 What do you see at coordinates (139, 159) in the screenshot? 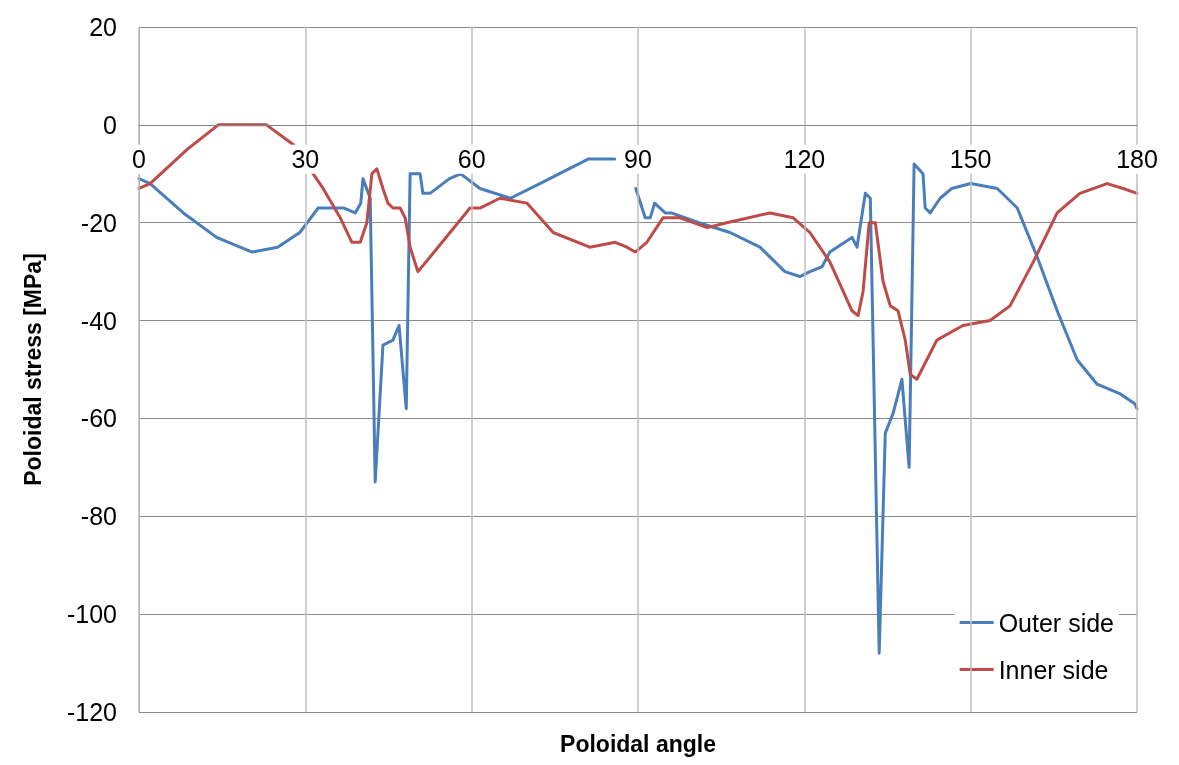
I see `x-tick-label: 0` at bounding box center [139, 159].